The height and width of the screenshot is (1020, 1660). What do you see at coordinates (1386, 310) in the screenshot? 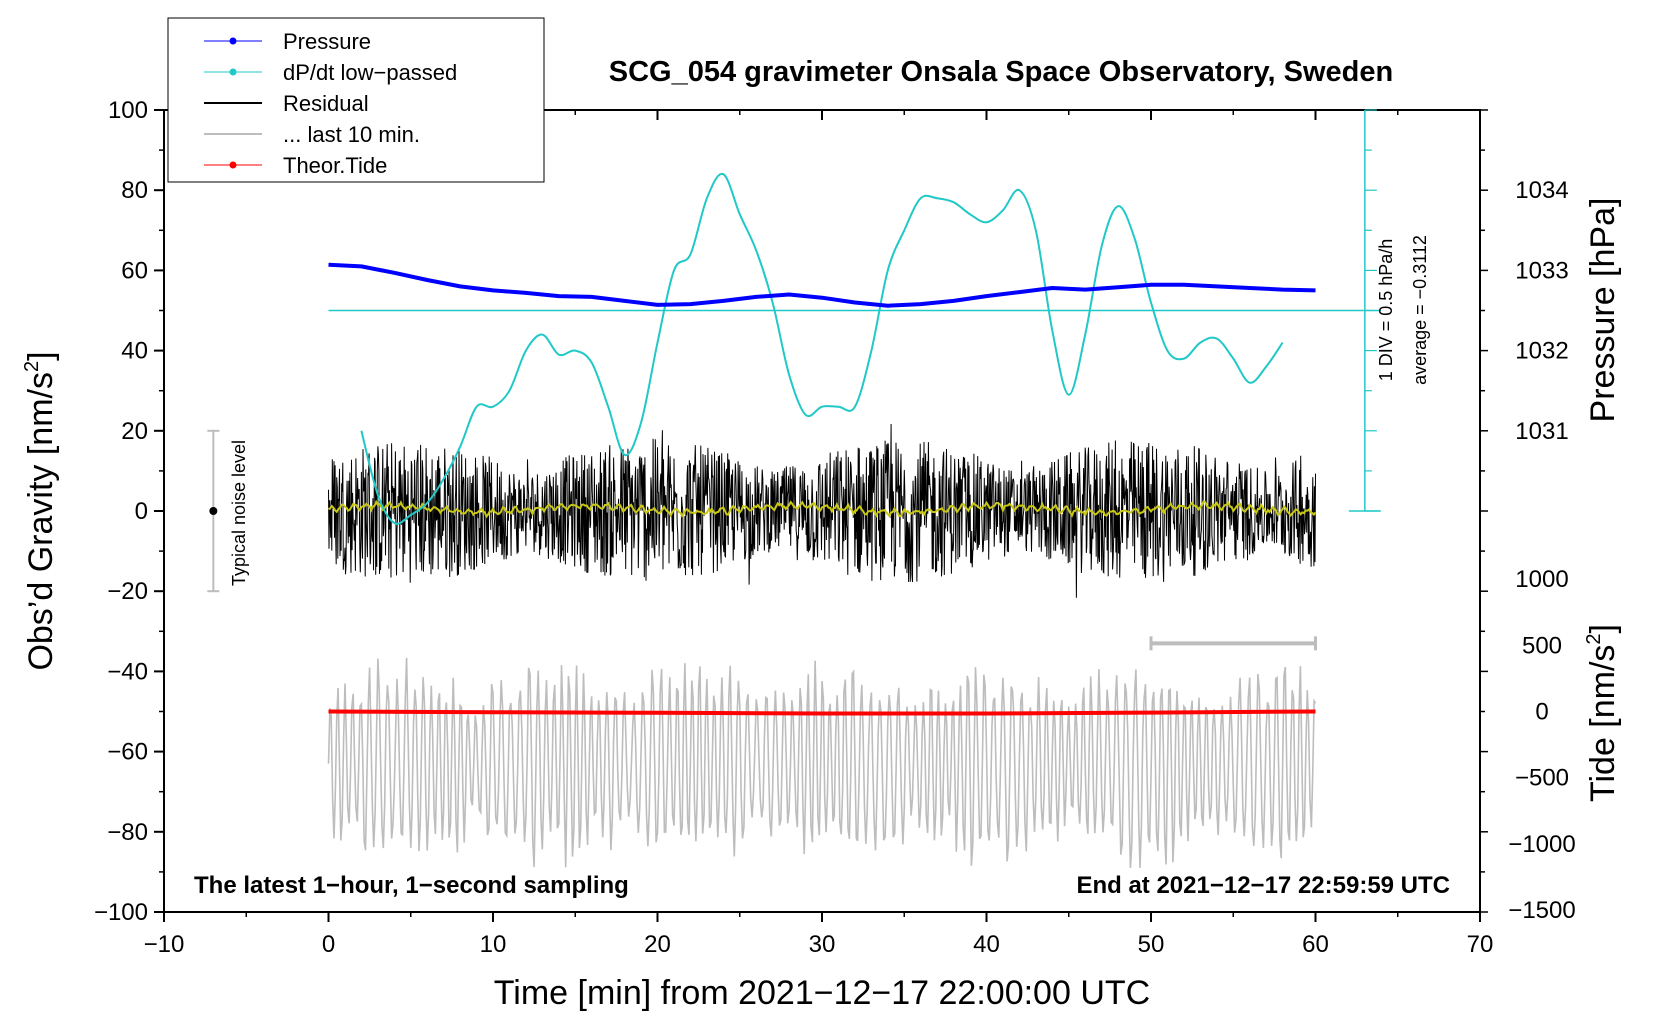
I see `dpdt-div-label: 1 DIV = 0.5 hPa/h` at bounding box center [1386, 310].